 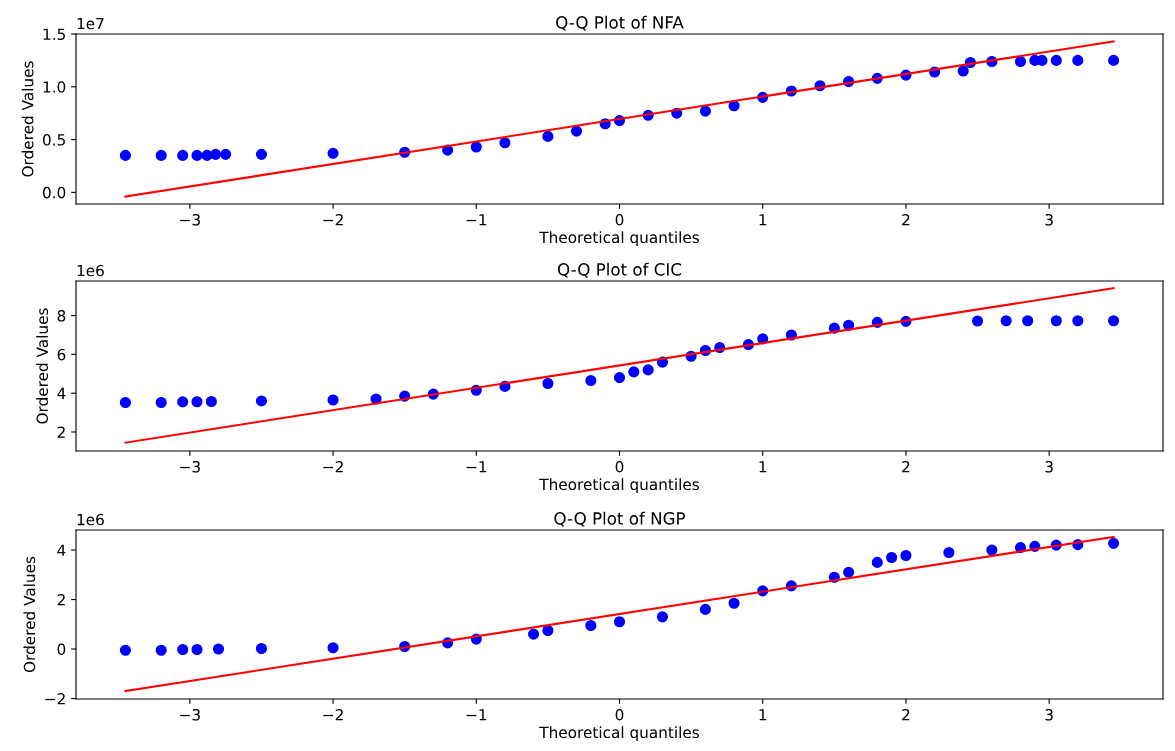 What do you see at coordinates (61, 316) in the screenshot?
I see `y-tick-label: 8` at bounding box center [61, 316].